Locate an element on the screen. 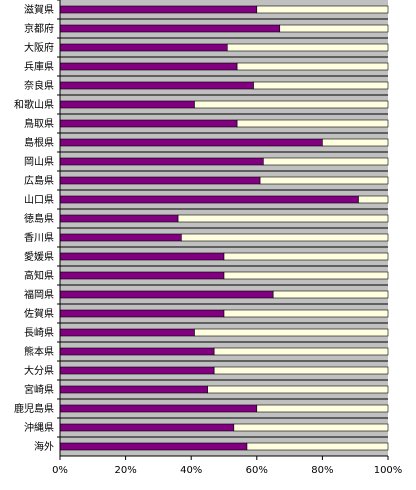 Image resolution: width=416 pixels, height=490 pixels. category-label: 大阪府 is located at coordinates (39, 47).